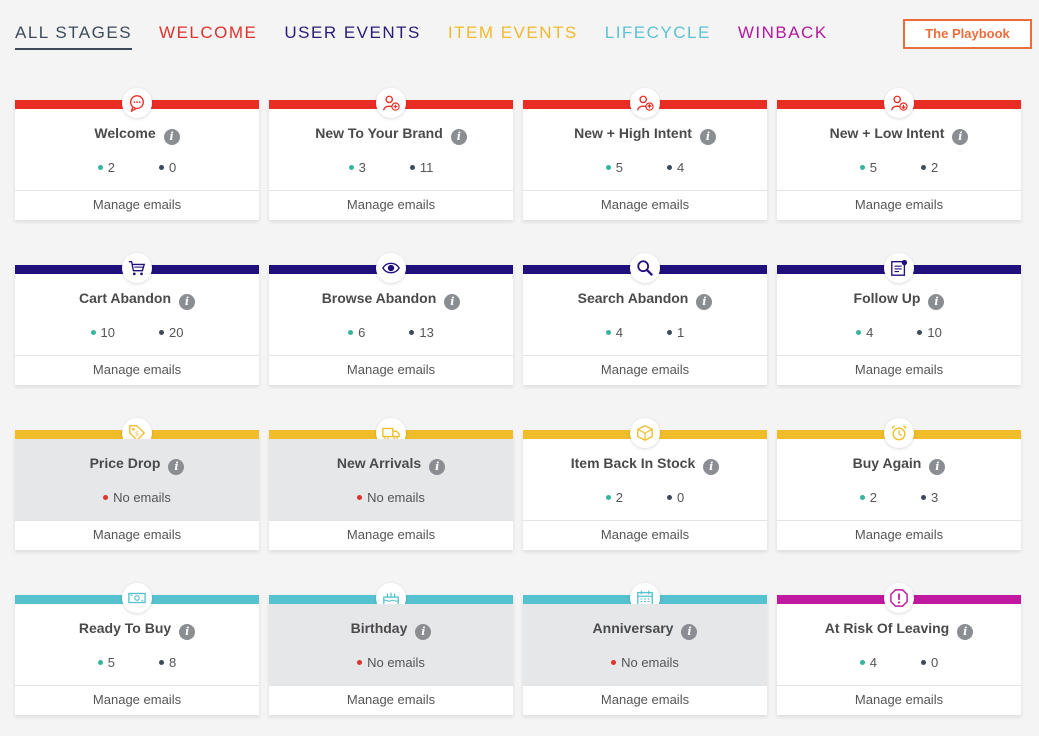 The height and width of the screenshot is (736, 1039). What do you see at coordinates (137, 332) in the screenshot?
I see `email-stats: 10 20` at bounding box center [137, 332].